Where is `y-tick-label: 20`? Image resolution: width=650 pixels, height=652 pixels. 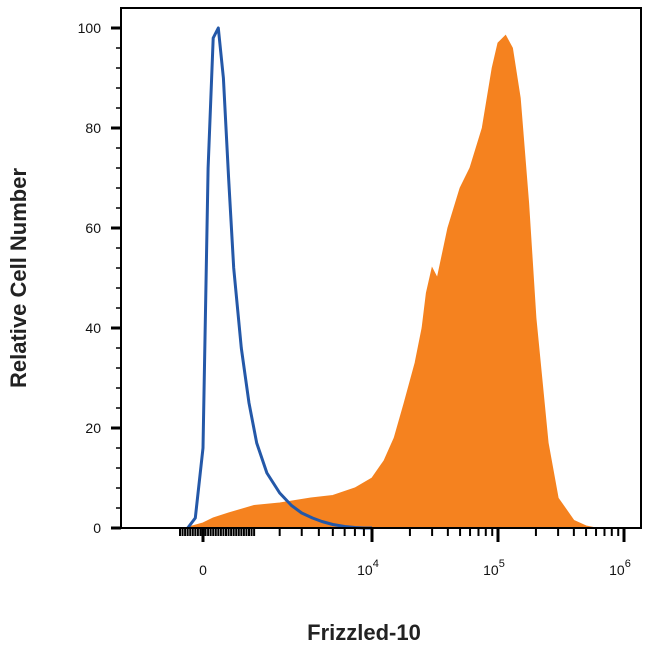 y-tick-label: 20 is located at coordinates (93, 428).